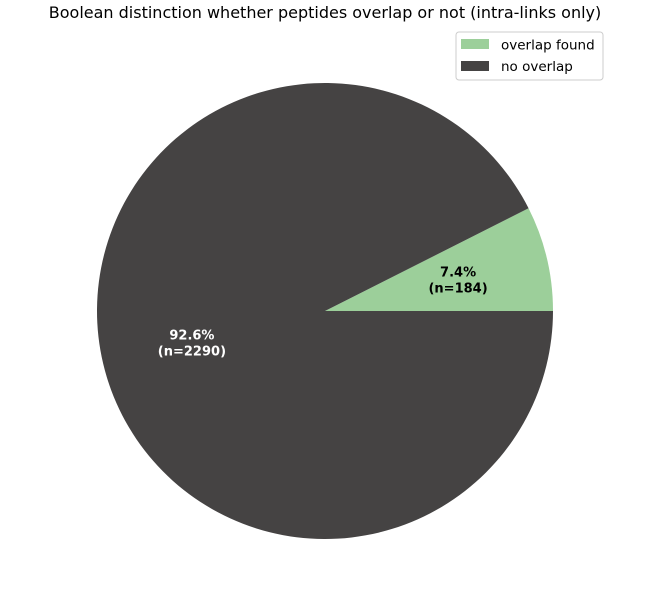  I want to click on legend-label-no-overlap: no overlap, so click(537, 67).